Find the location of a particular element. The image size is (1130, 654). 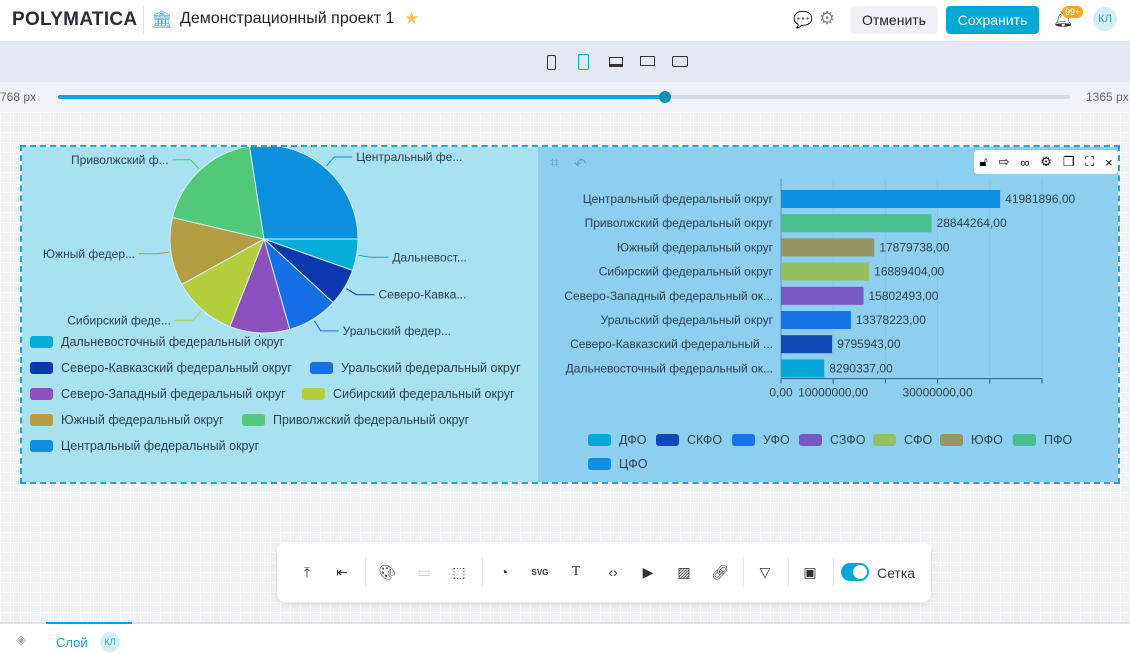

collapse-left-icon: ⇤ is located at coordinates (342, 571).